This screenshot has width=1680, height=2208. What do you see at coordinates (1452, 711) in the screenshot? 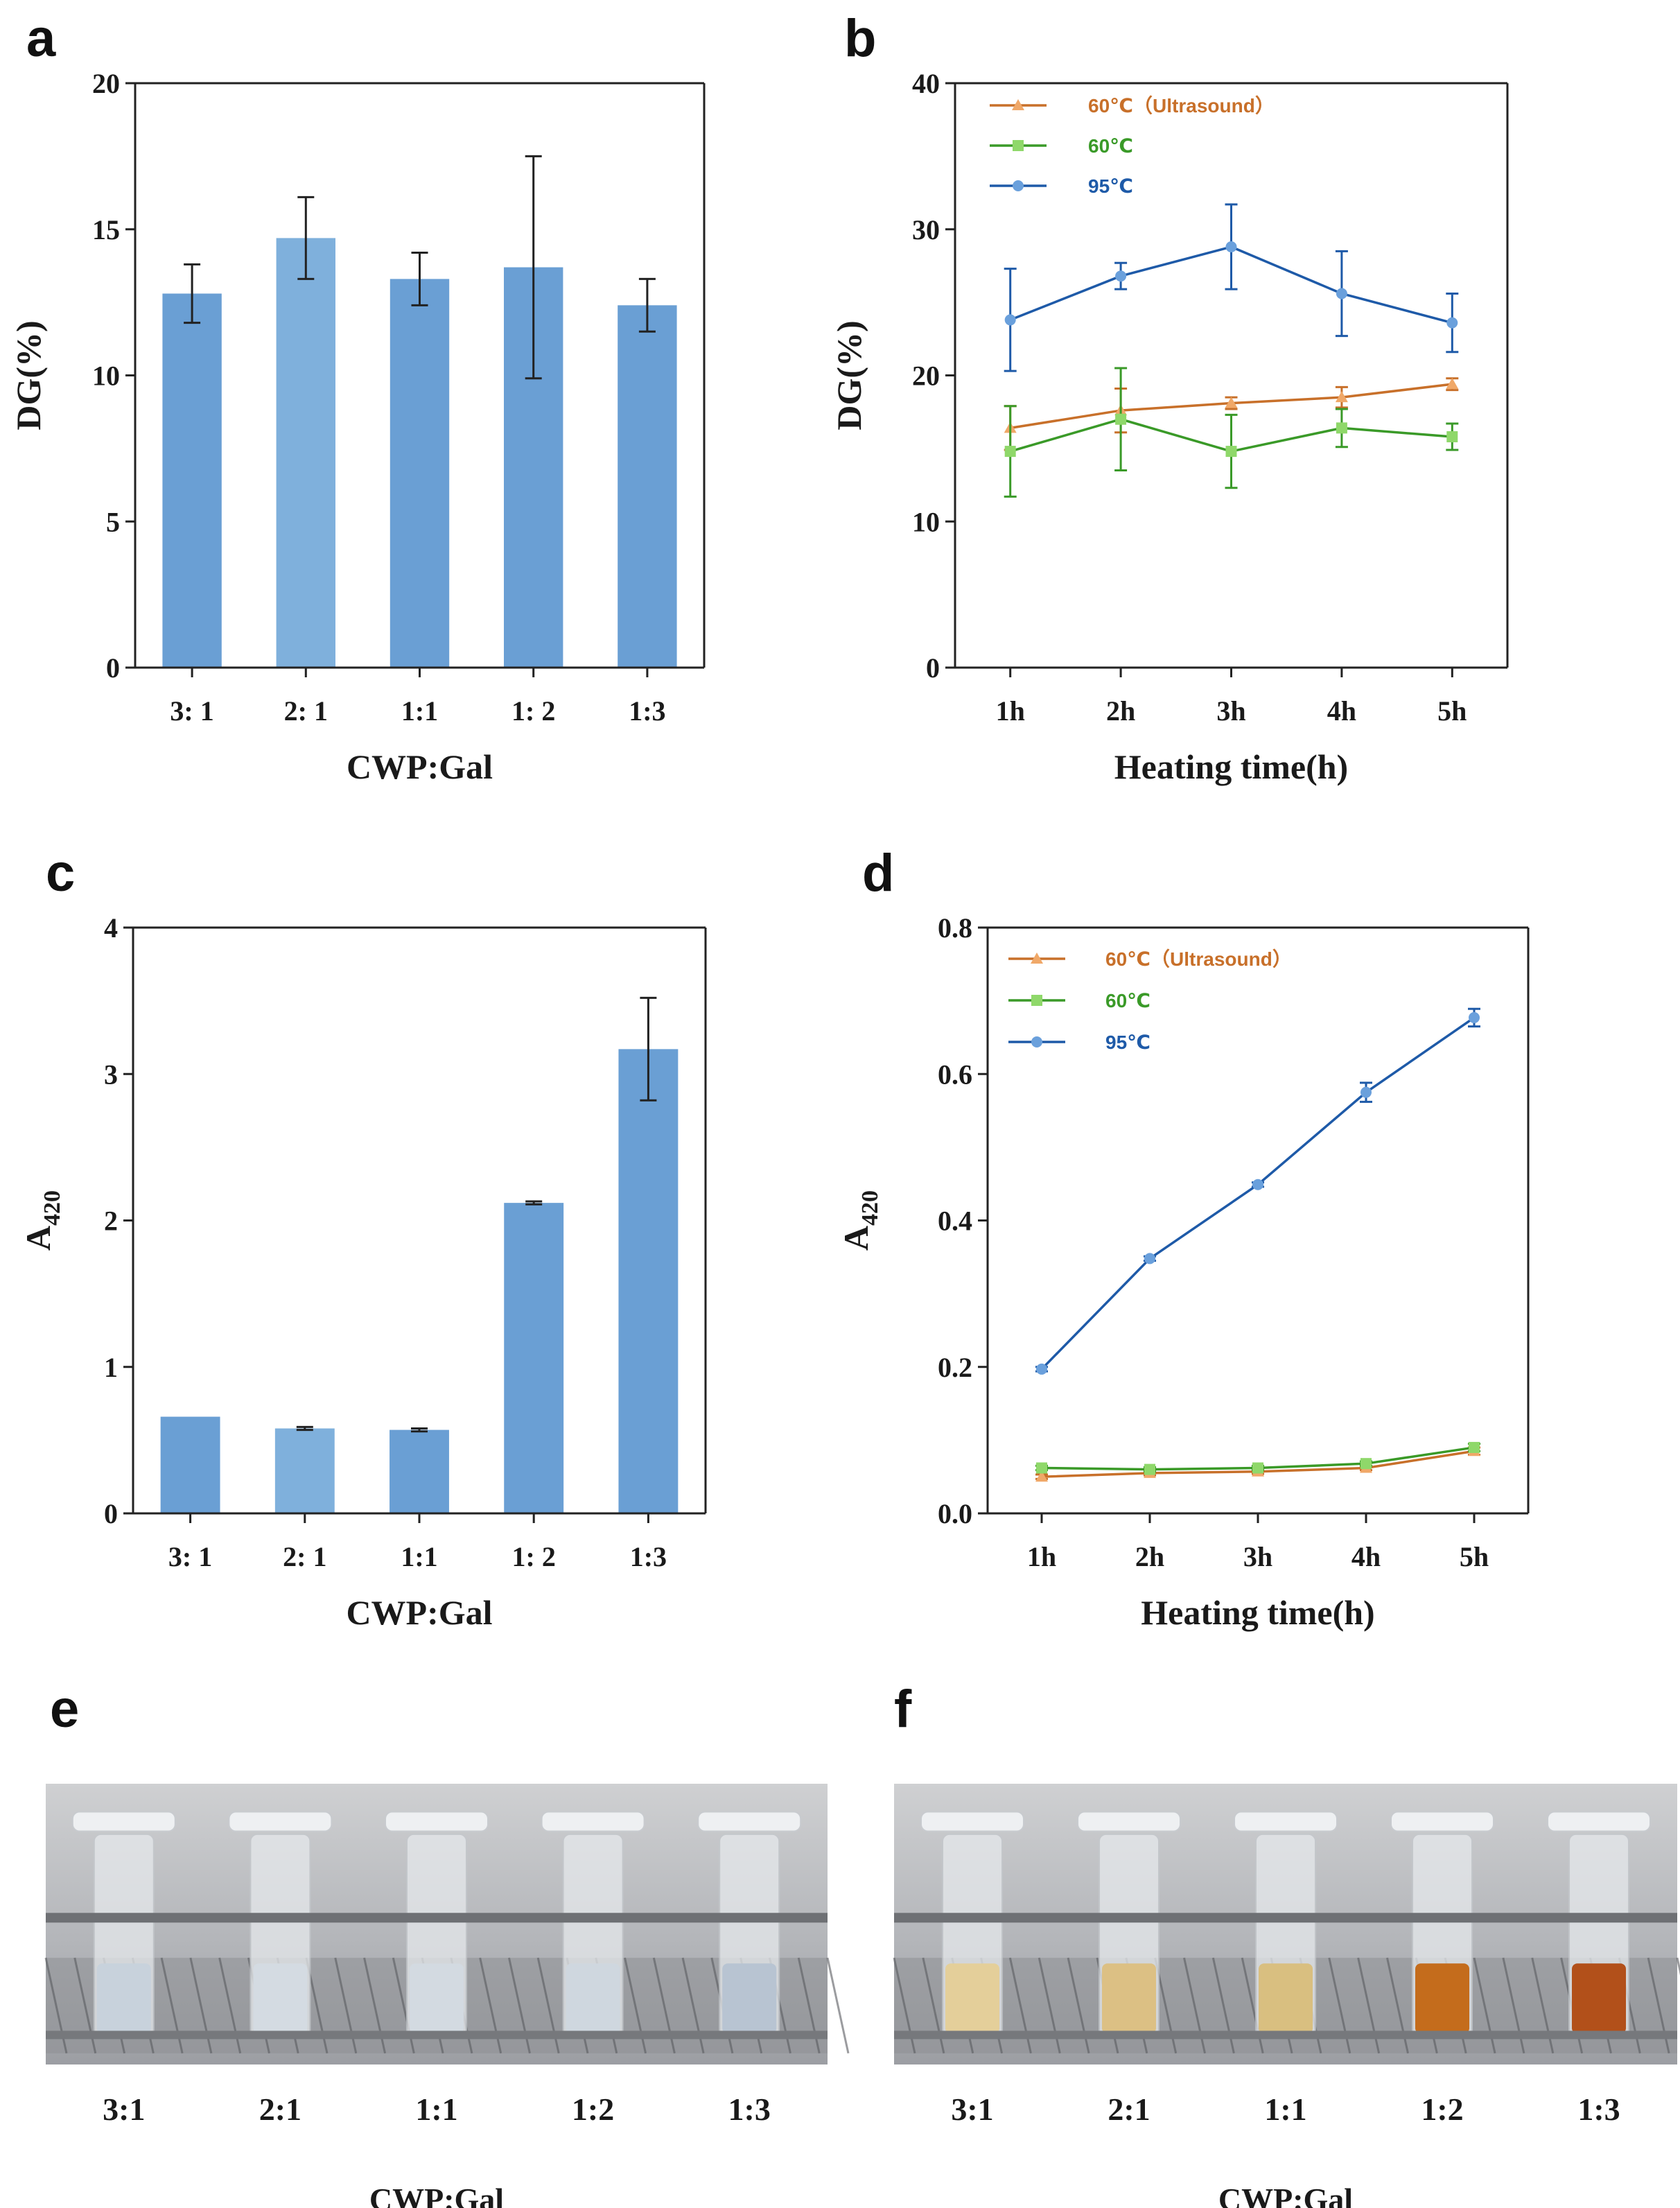
I see `chart-b-x-tick-label: 5h` at bounding box center [1452, 711].